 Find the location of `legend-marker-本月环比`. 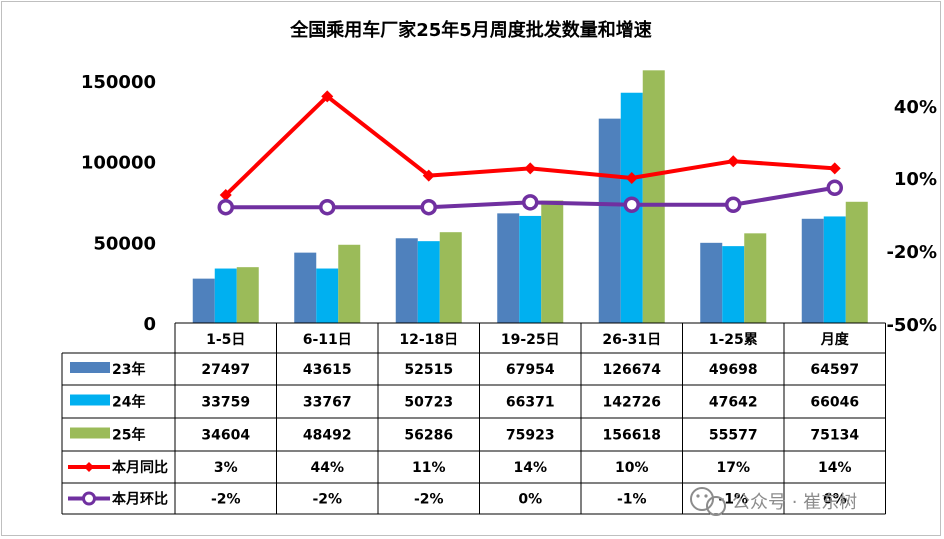

legend-marker-本月环比 is located at coordinates (89, 498).